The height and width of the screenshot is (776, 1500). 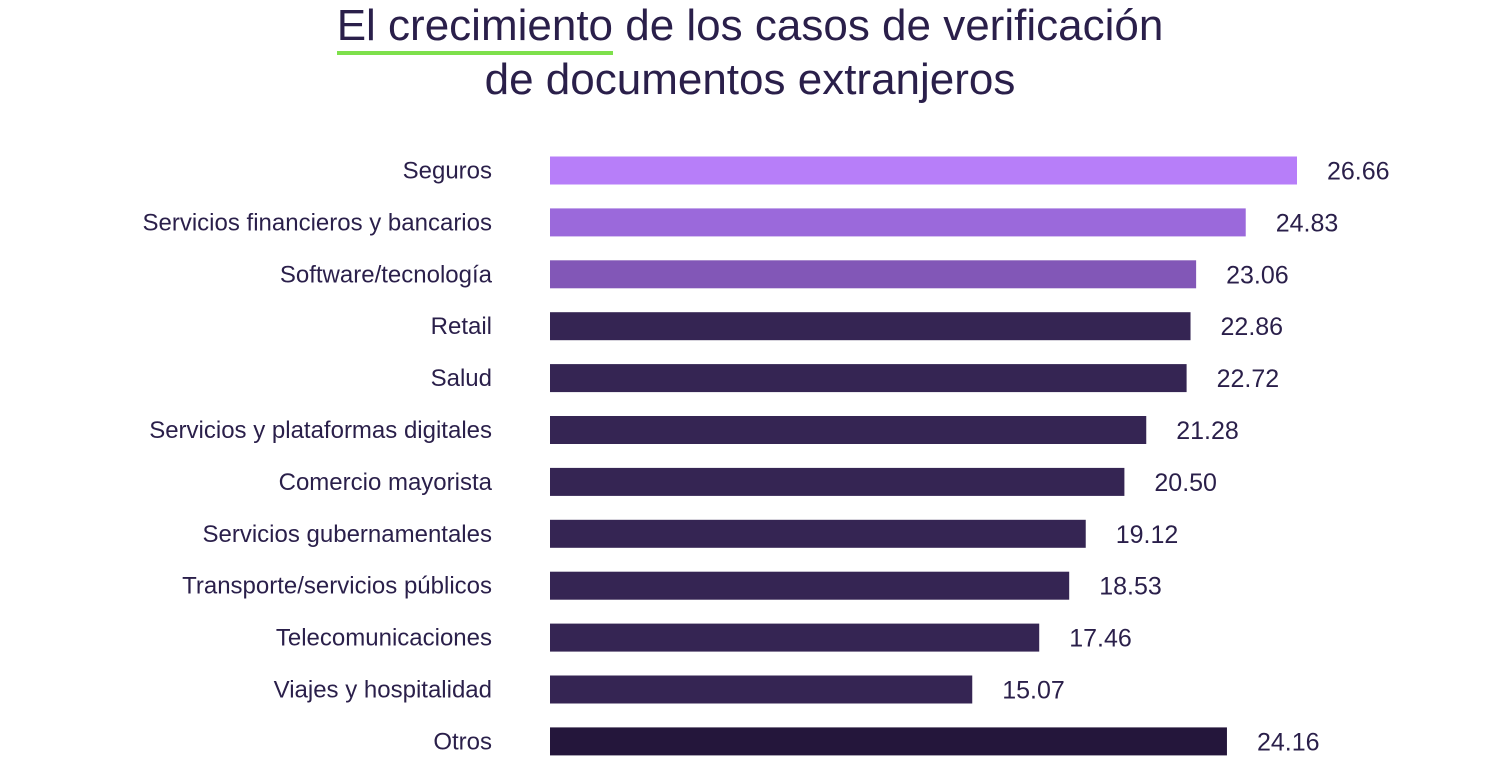 I want to click on value-label: 23.06, so click(x=1257, y=275).